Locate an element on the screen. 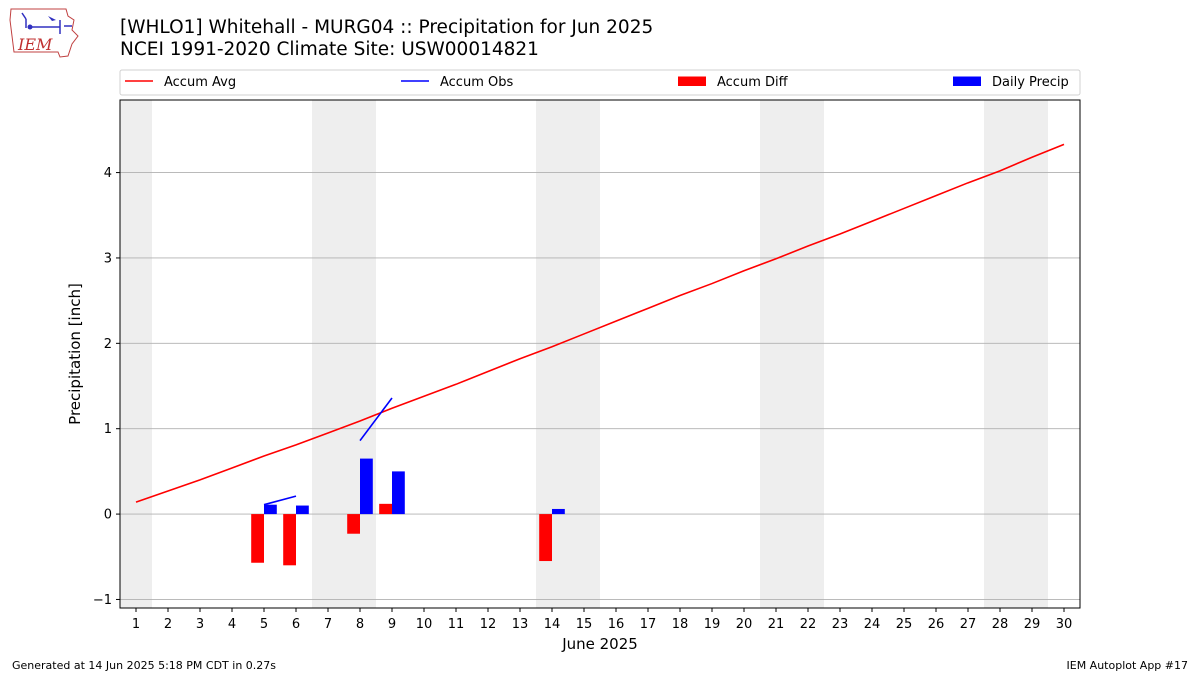 This screenshot has height=675, width=1200. legend-label-daily-precip: Daily Precip is located at coordinates (1030, 82).